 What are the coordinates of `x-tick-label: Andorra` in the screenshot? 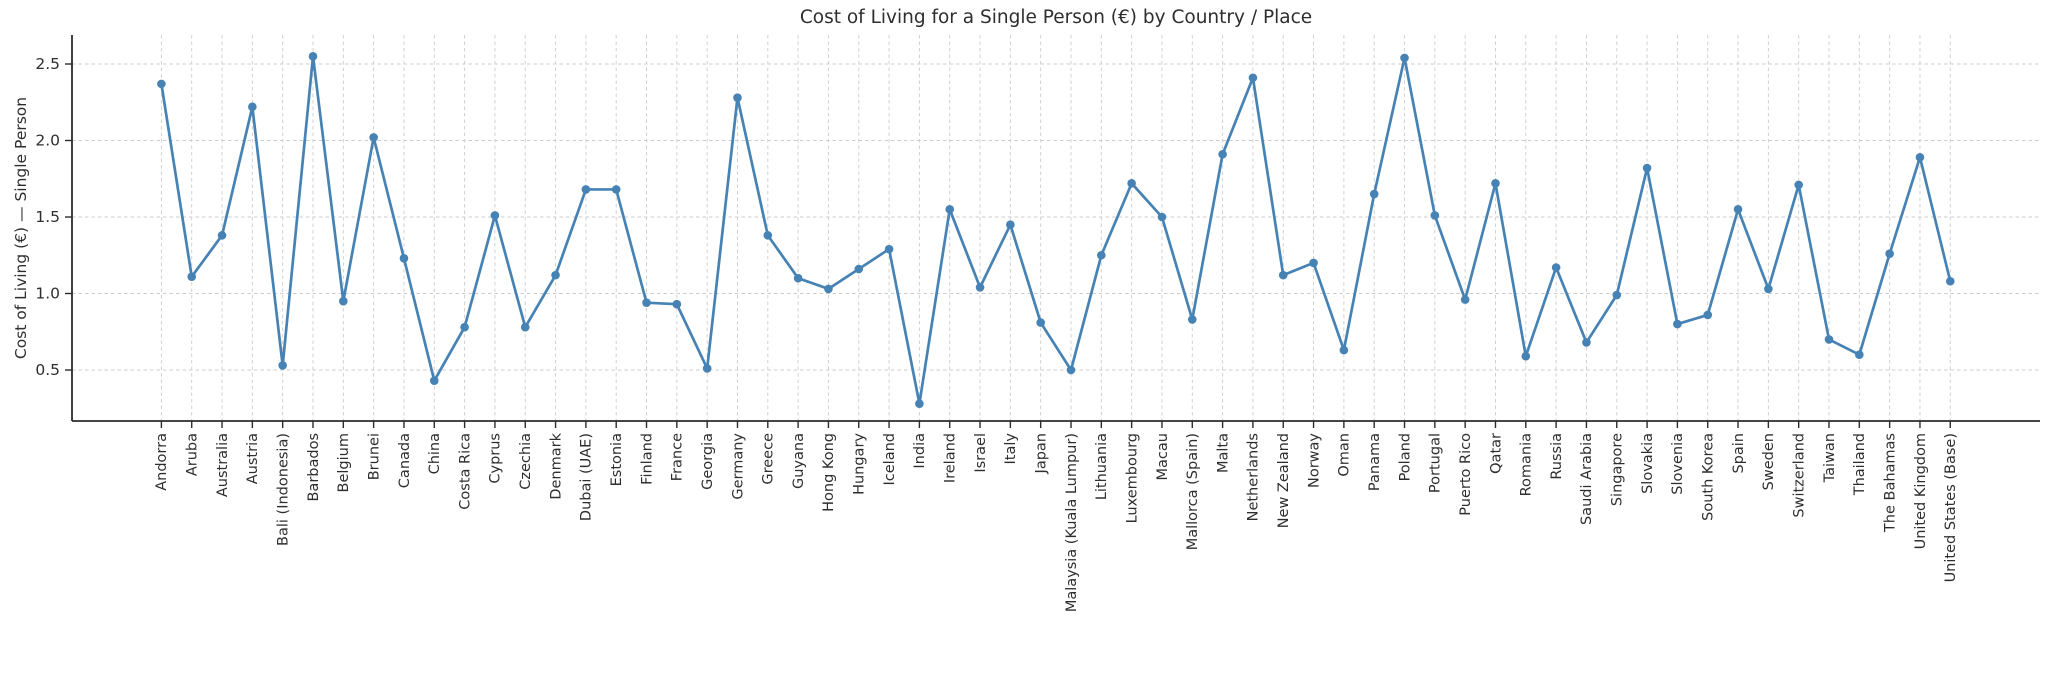 It's located at (162, 462).